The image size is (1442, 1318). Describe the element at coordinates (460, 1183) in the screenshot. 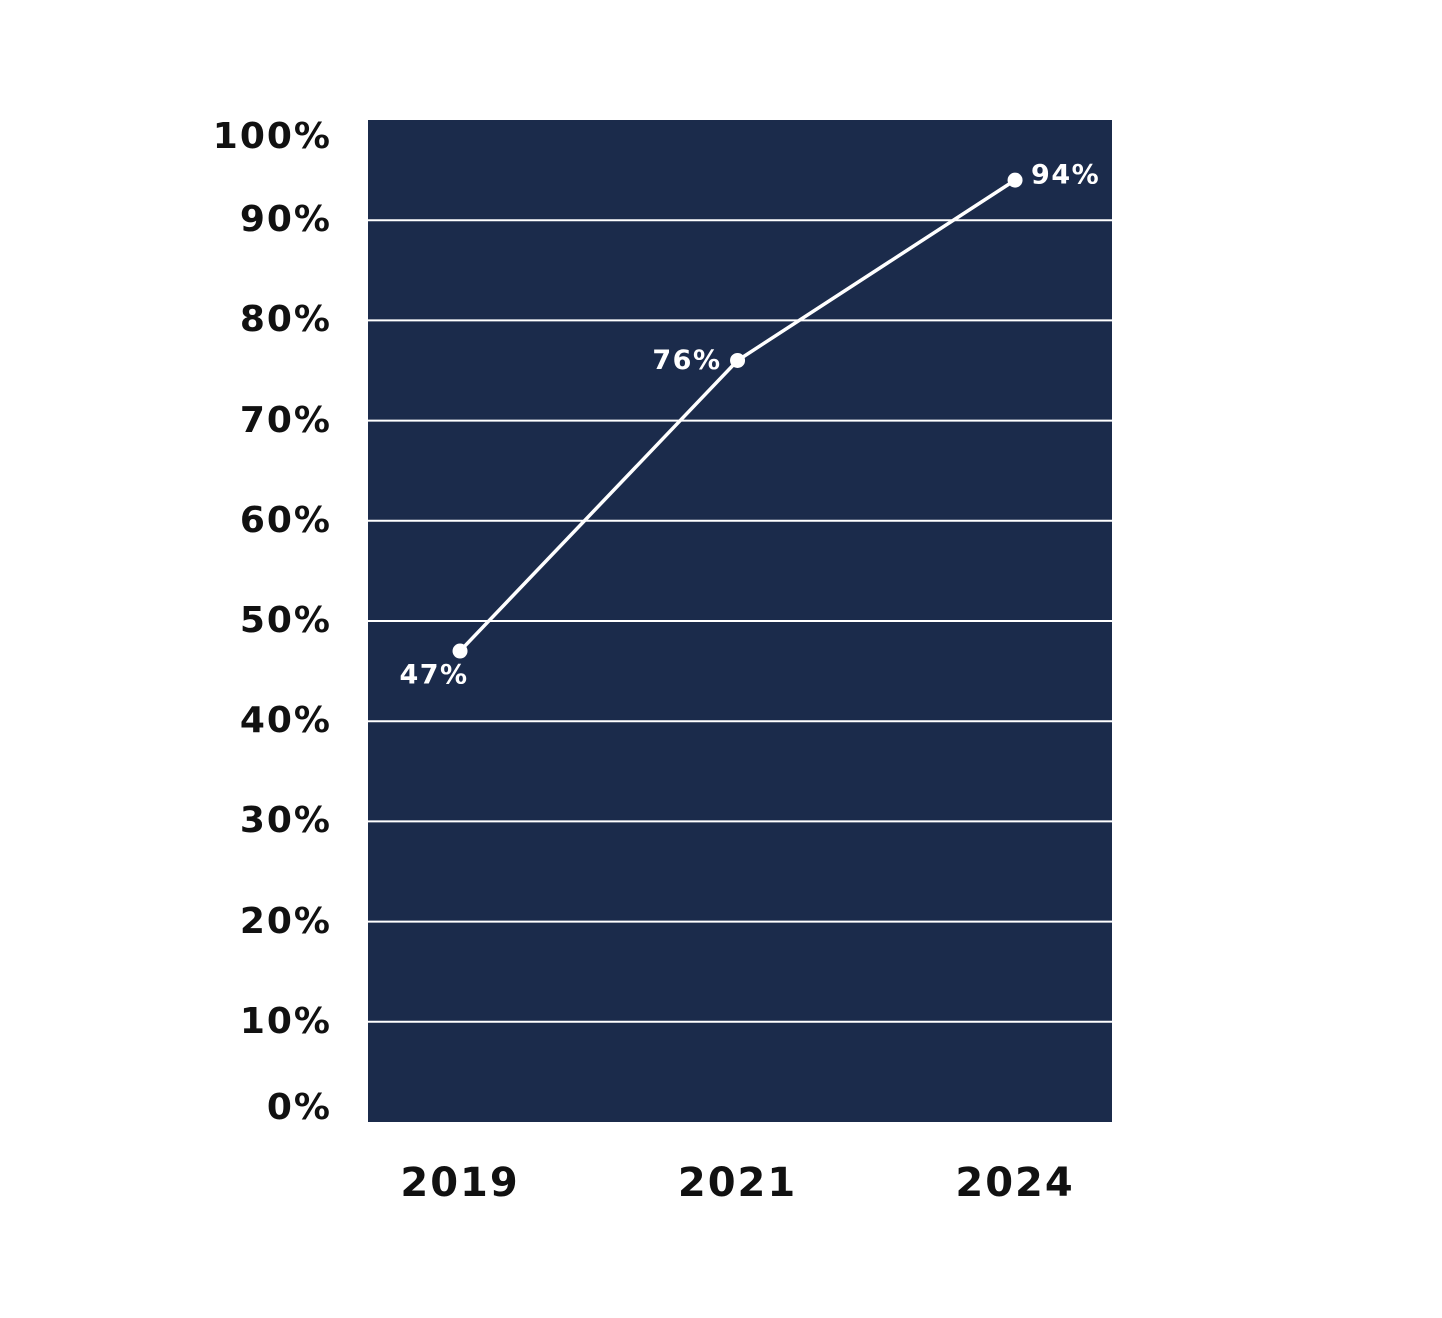

I see `x-axis-tick-label: 2019` at that location.